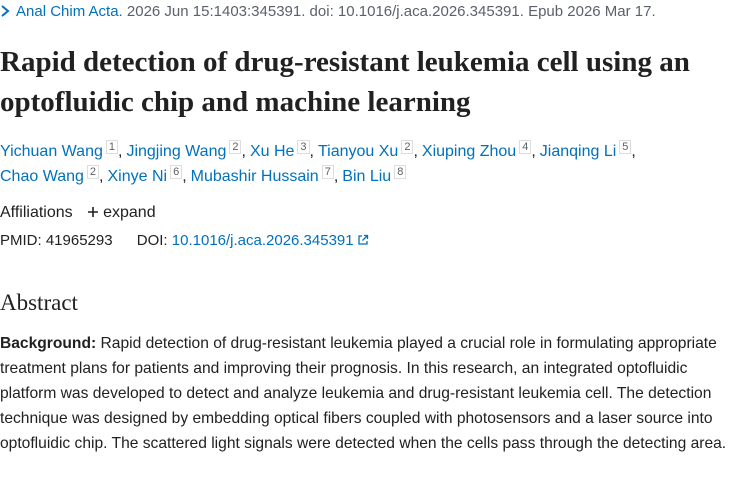 This screenshot has height=500, width=750. What do you see at coordinates (5, 11) in the screenshot?
I see `chevron-icon` at bounding box center [5, 11].